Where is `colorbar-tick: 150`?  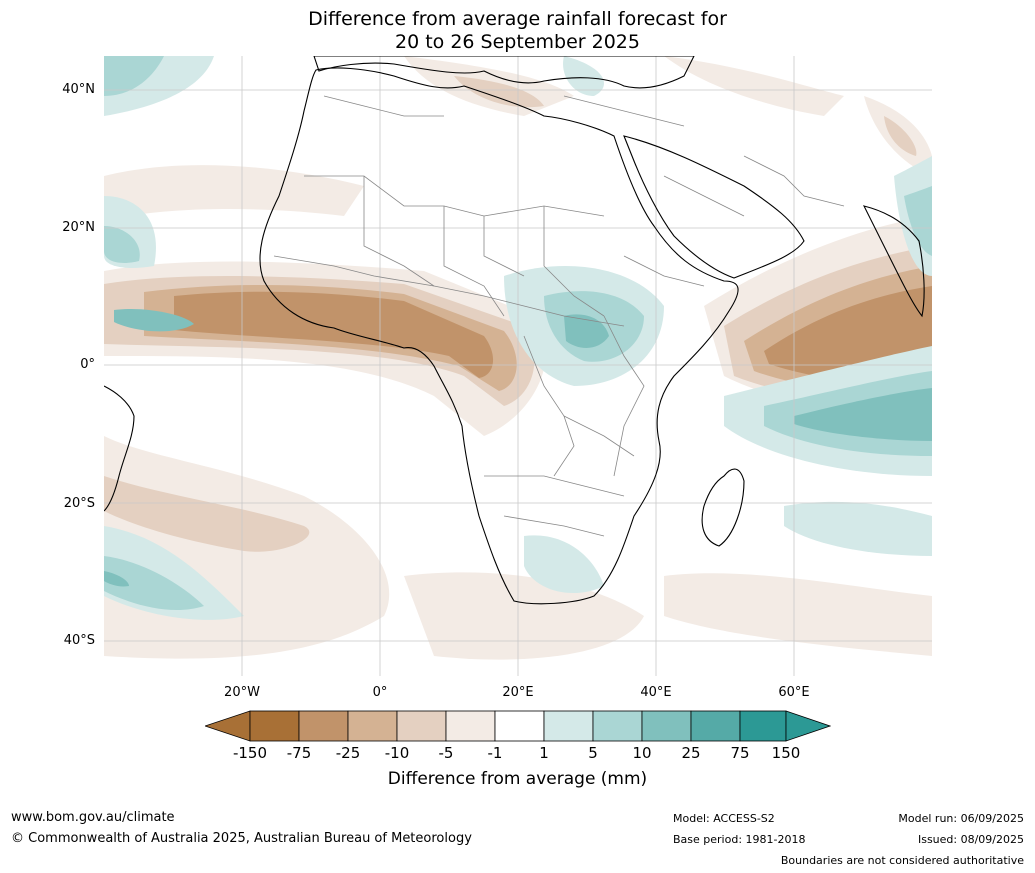 colorbar-tick: 150 is located at coordinates (786, 753).